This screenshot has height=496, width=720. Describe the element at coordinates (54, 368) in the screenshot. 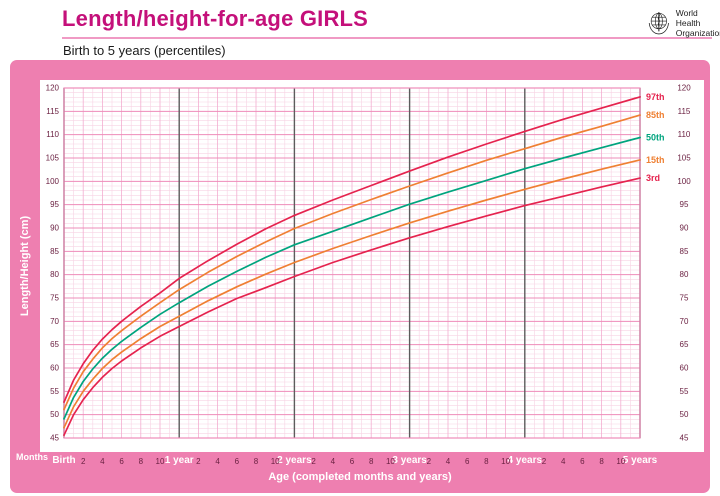

I see `y-tick-left: 60` at that location.